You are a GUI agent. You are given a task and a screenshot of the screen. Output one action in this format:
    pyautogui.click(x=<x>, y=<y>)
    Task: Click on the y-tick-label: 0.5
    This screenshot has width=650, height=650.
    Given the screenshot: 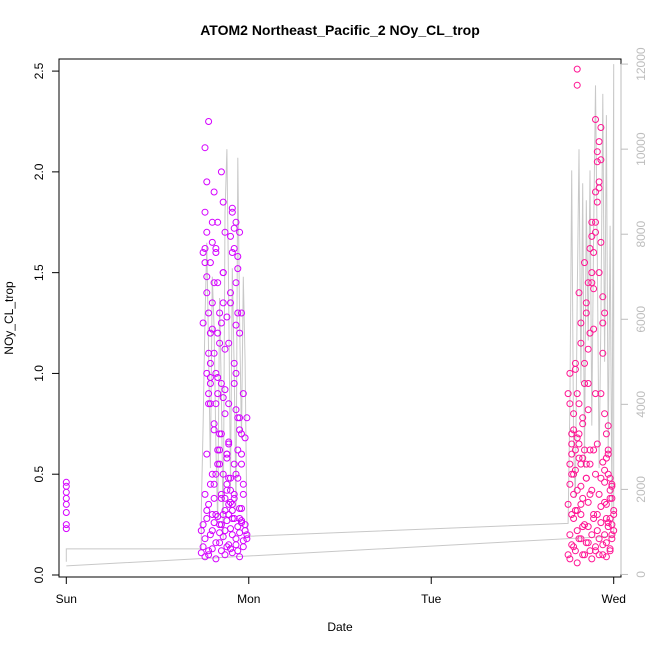 What is the action you would take?
    pyautogui.click(x=39, y=474)
    